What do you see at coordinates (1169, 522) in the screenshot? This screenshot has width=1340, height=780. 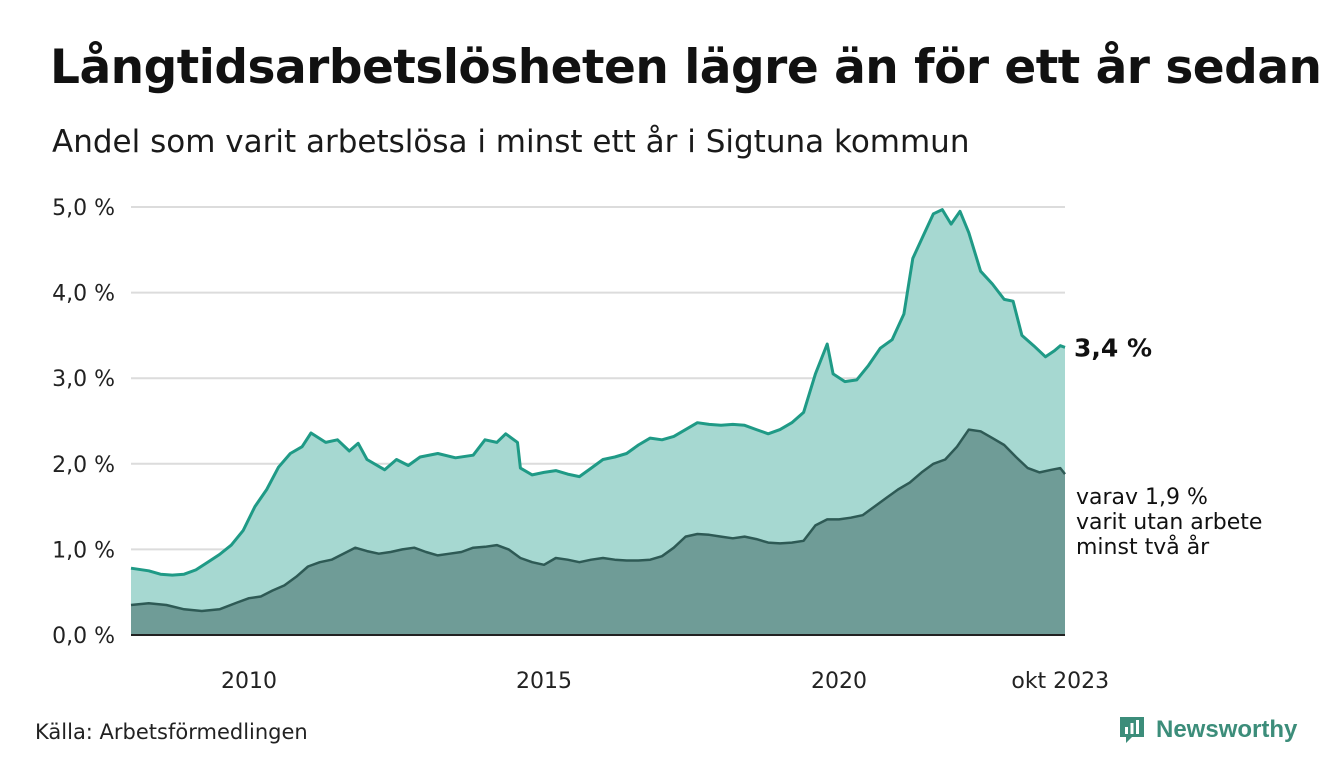 I see `series-end-label-sub: varit utan arbete` at bounding box center [1169, 522].